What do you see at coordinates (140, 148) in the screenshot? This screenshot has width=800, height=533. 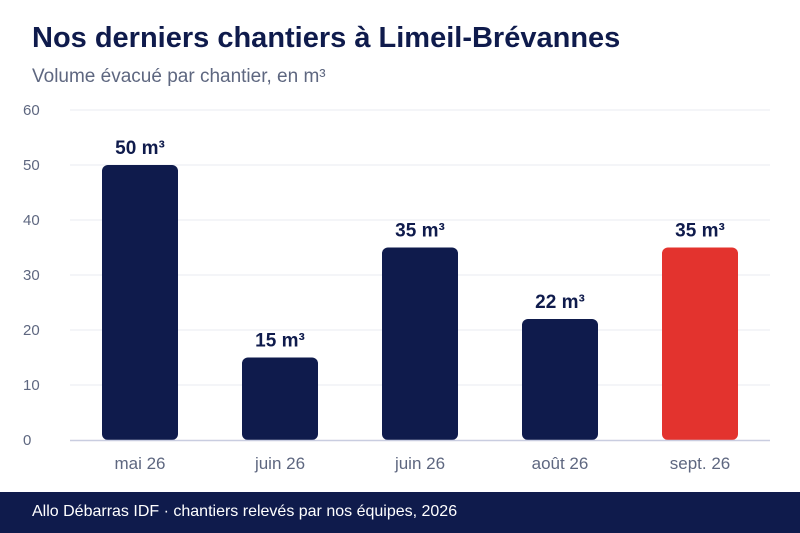 I see `bar-value-label: 50 m³` at bounding box center [140, 148].